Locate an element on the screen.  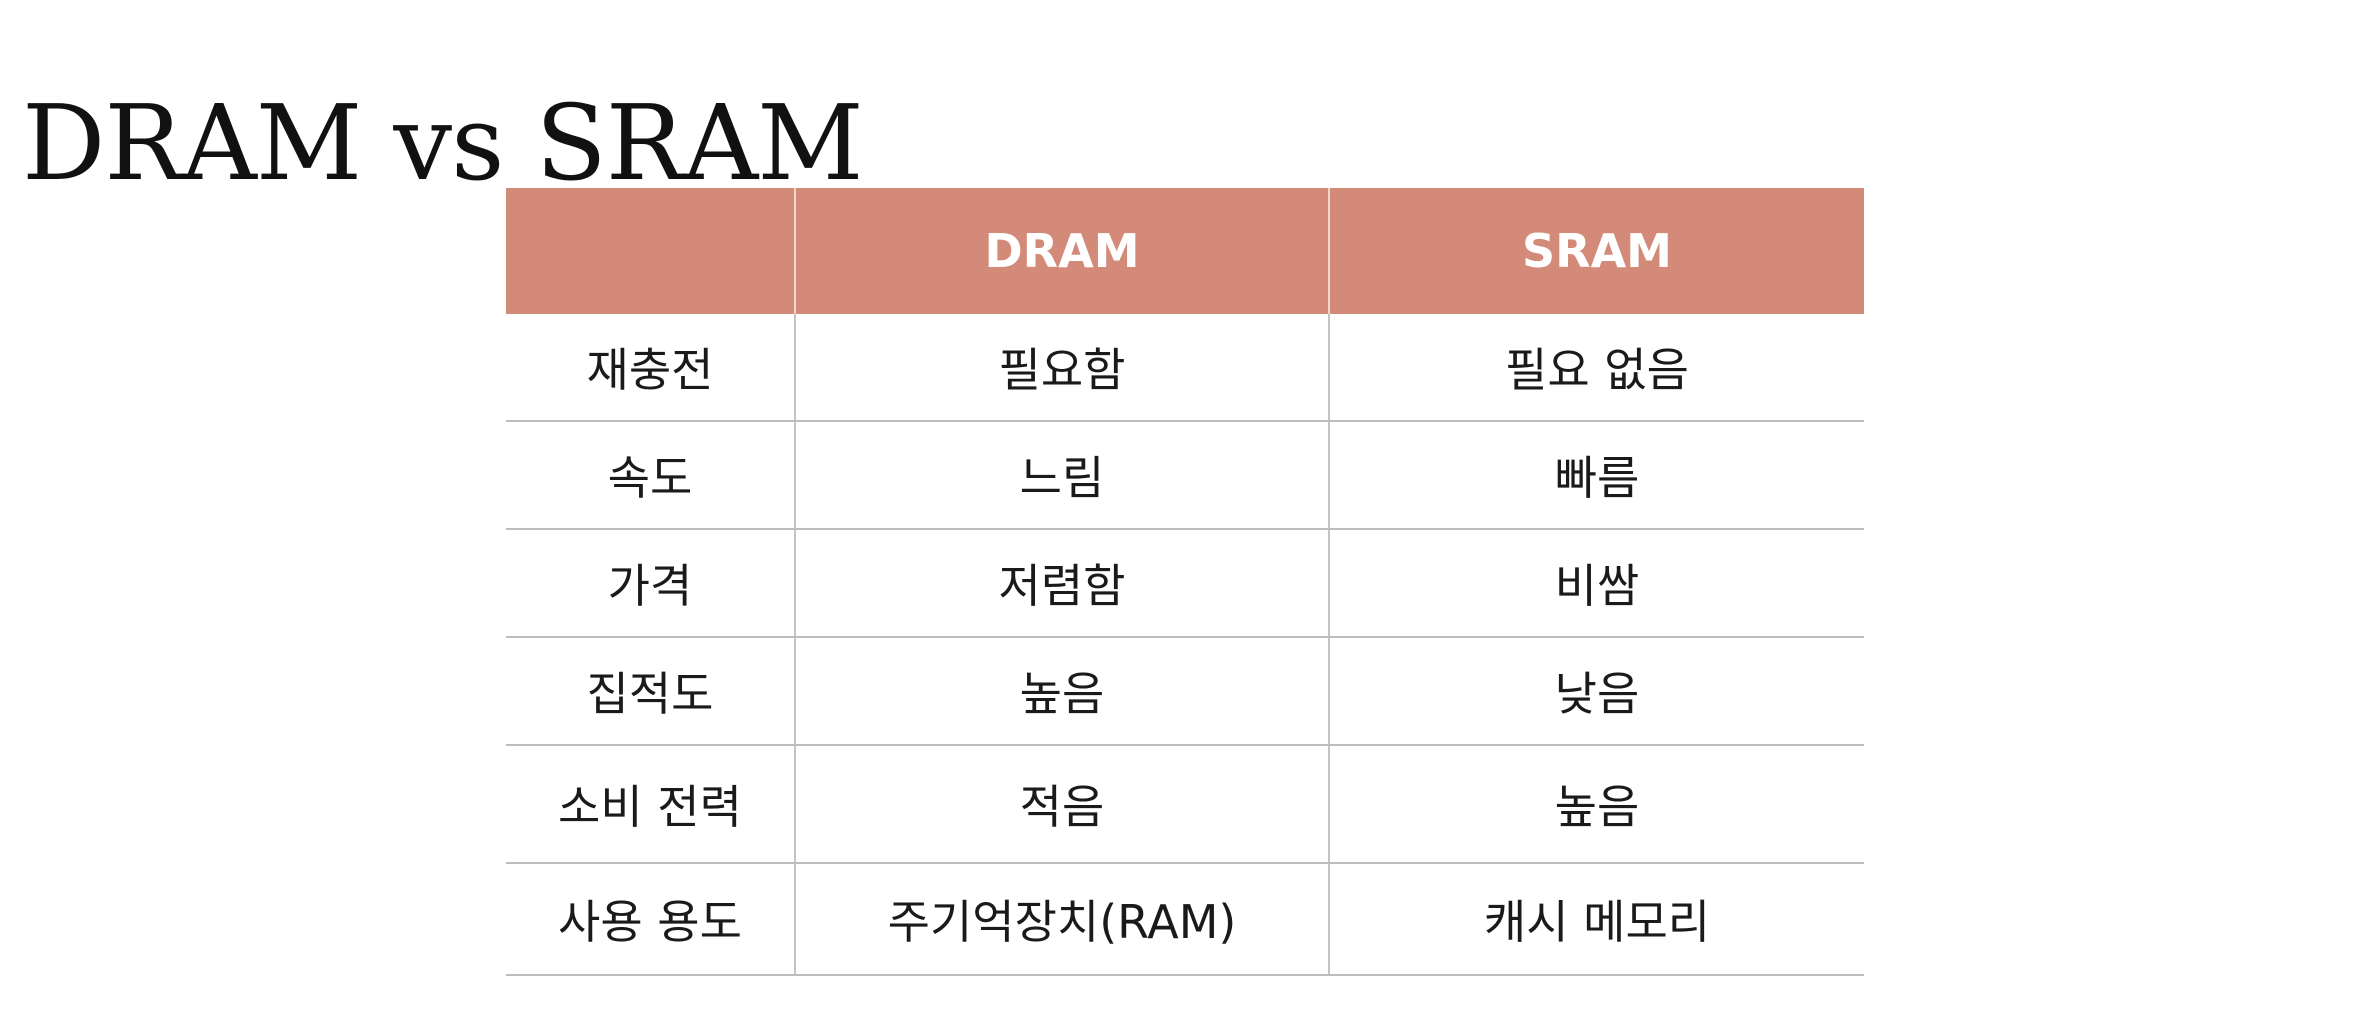
sram-cell: 비쌈 is located at coordinates (1596, 583).